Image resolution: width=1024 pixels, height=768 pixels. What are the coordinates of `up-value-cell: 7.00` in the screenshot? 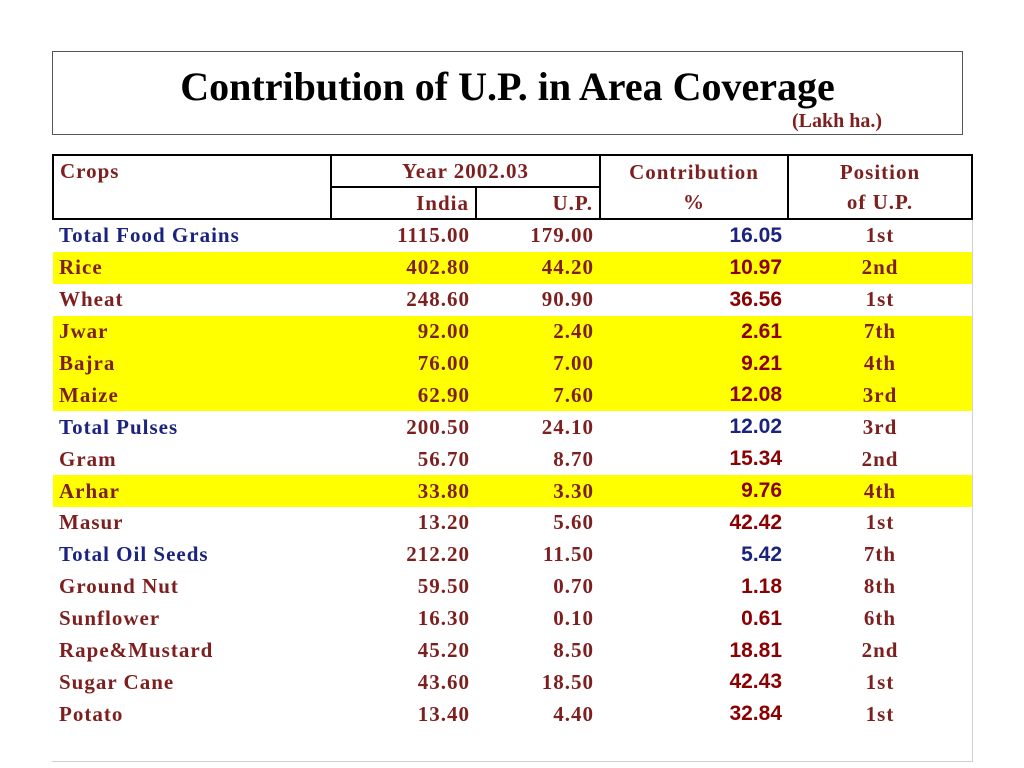 It's located at (538, 363).